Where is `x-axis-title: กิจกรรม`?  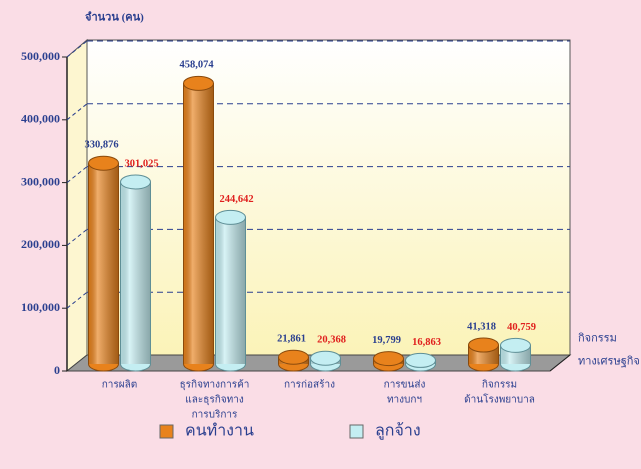 x-axis-title: กิจกรรม is located at coordinates (597, 339).